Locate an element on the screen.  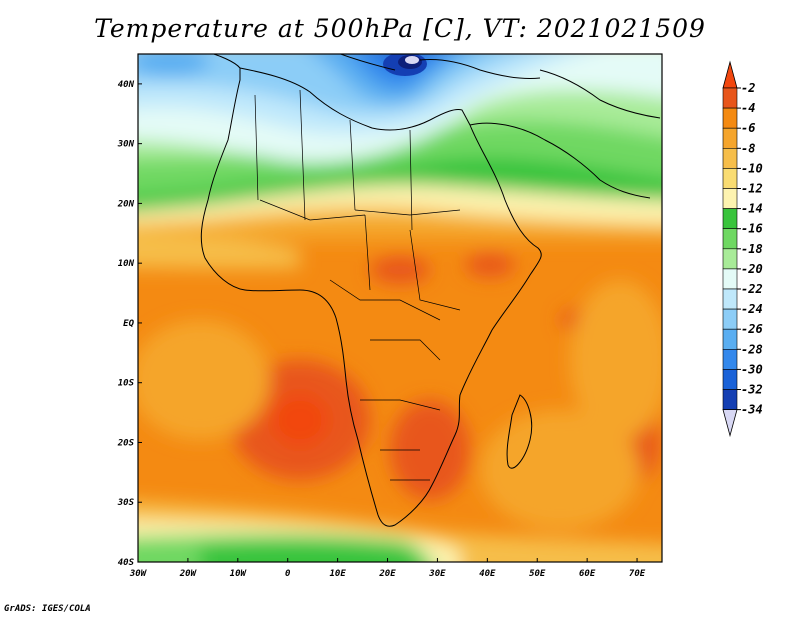
lon-tick-label: 20E is located at coordinates (387, 574).